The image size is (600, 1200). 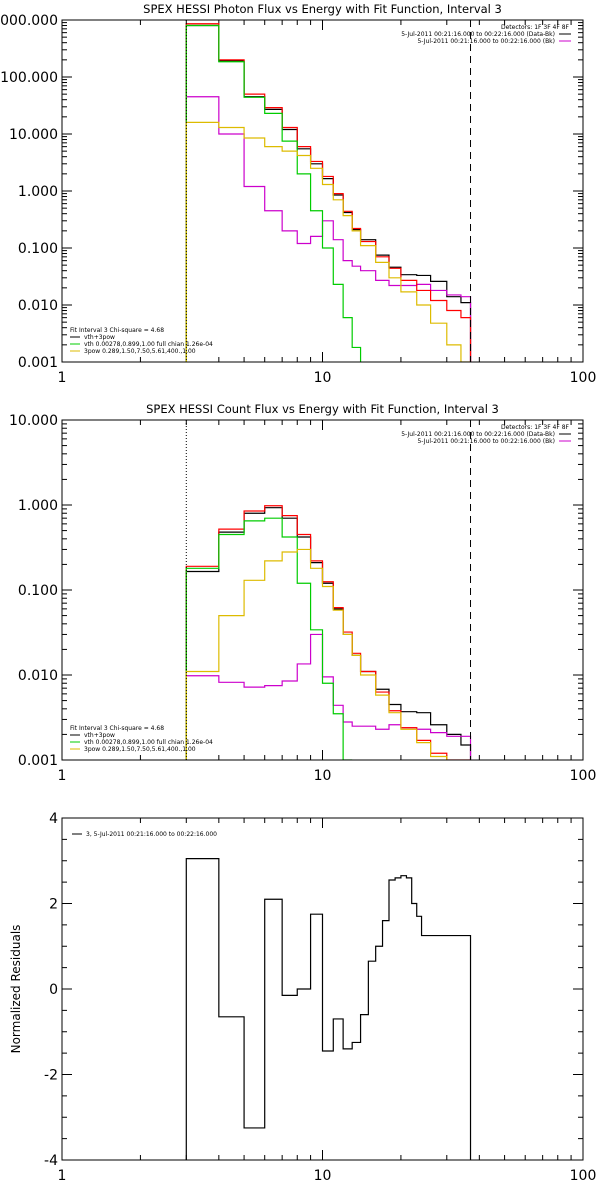 I want to click on y-tick-label: 4, so click(x=53, y=819).